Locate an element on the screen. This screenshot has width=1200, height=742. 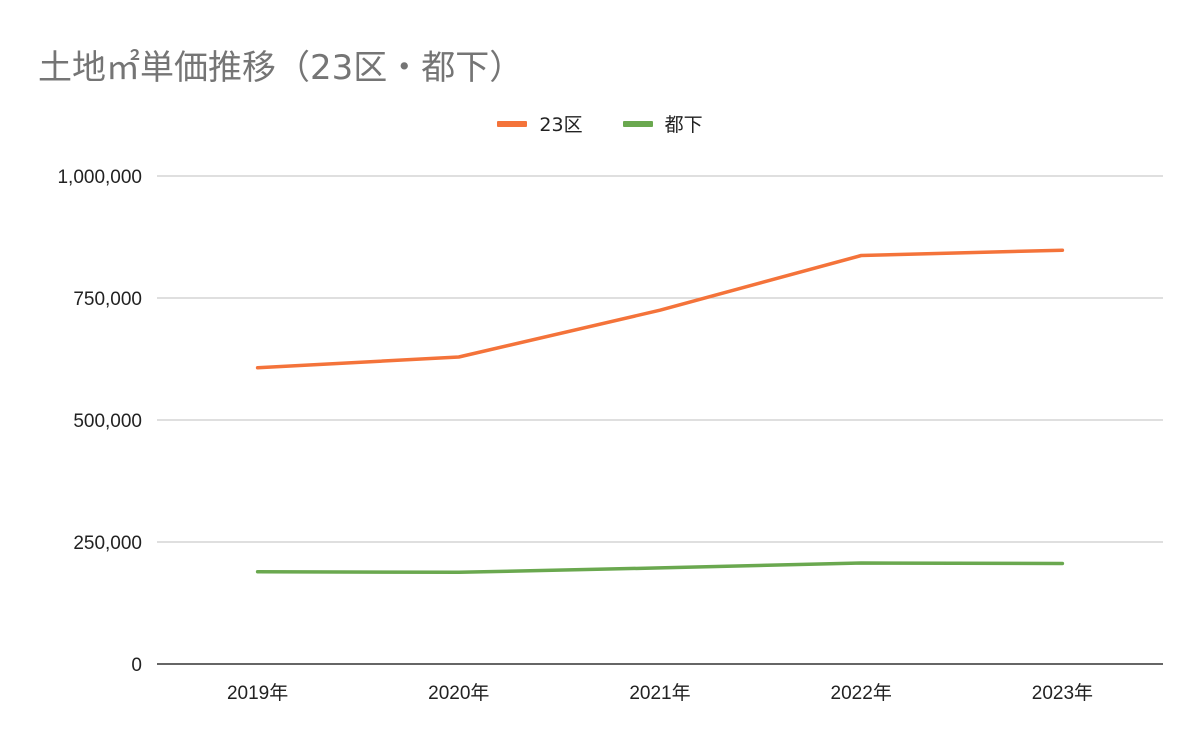
legend-swatch-toka is located at coordinates (637, 123).